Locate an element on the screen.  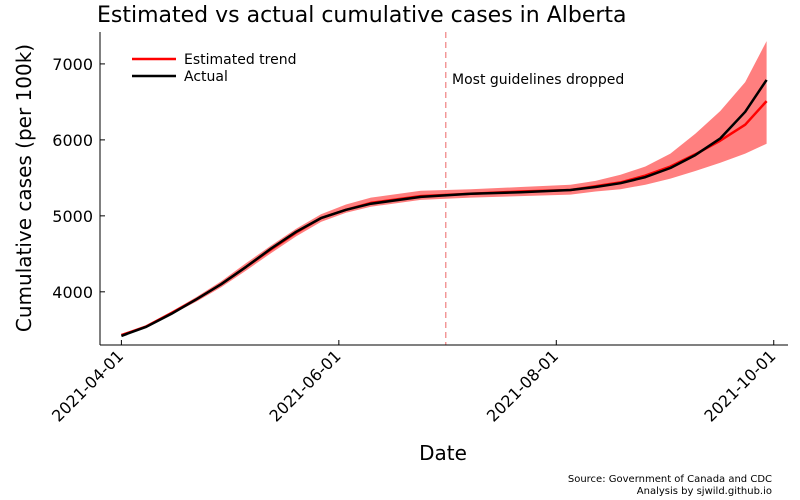
y-tick-label: 6000 is located at coordinates (72, 140).